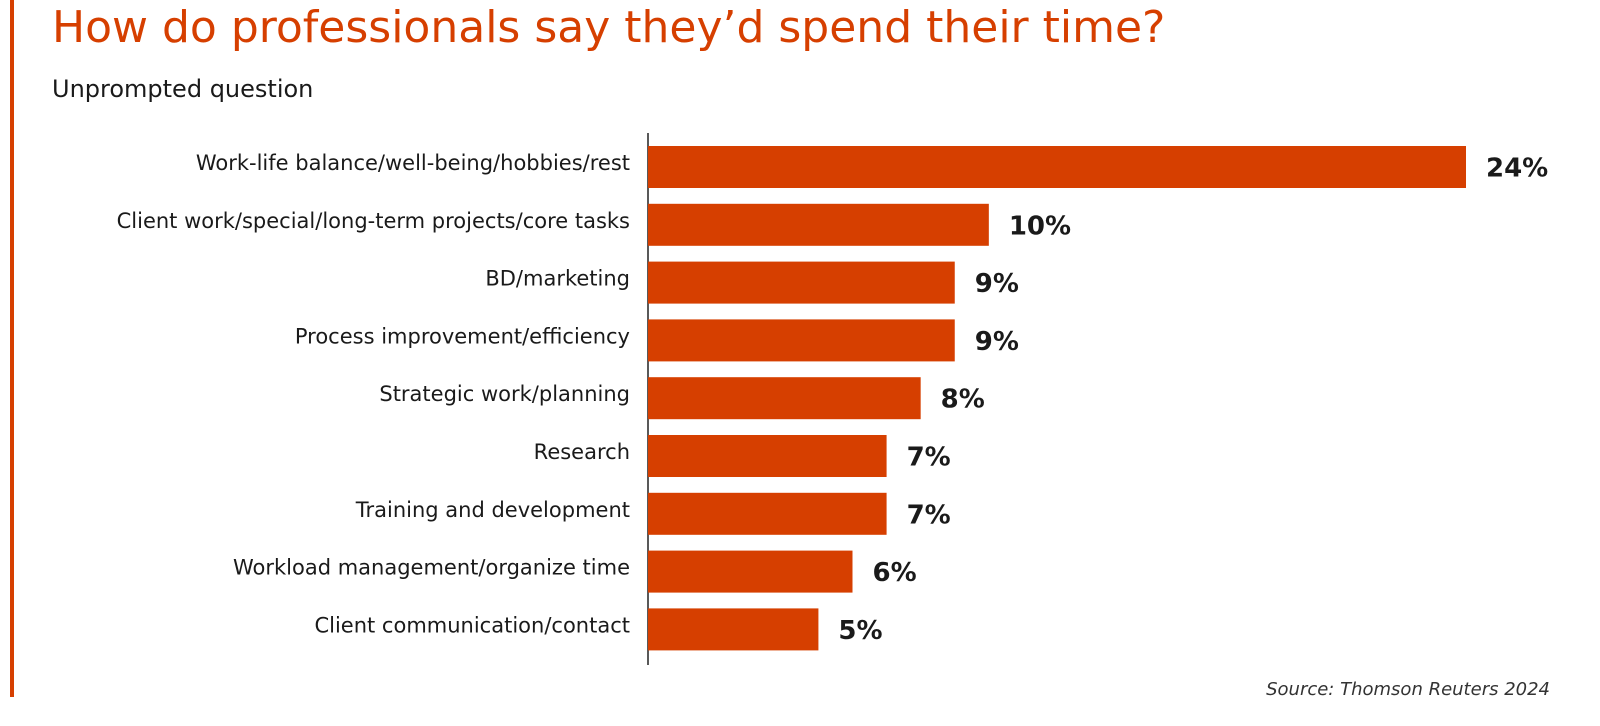  I want to click on value-label: 10%, so click(1040, 226).